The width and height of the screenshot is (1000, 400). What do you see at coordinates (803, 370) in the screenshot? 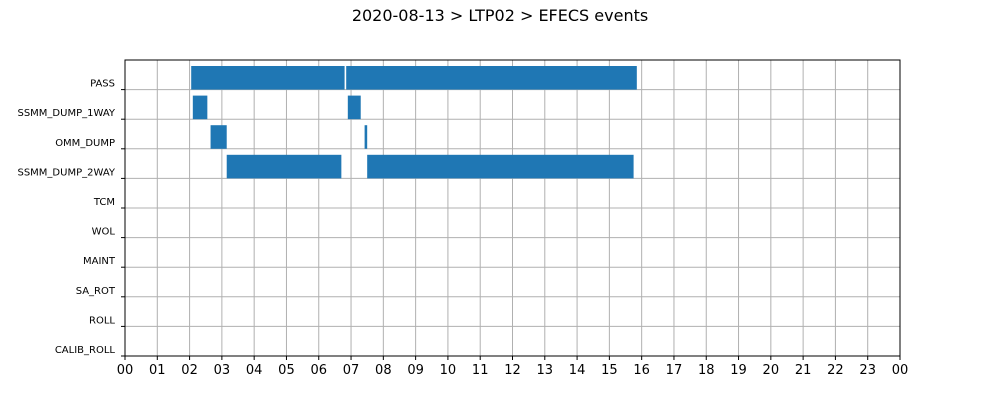
I see `x-tick-label: 21` at bounding box center [803, 370].